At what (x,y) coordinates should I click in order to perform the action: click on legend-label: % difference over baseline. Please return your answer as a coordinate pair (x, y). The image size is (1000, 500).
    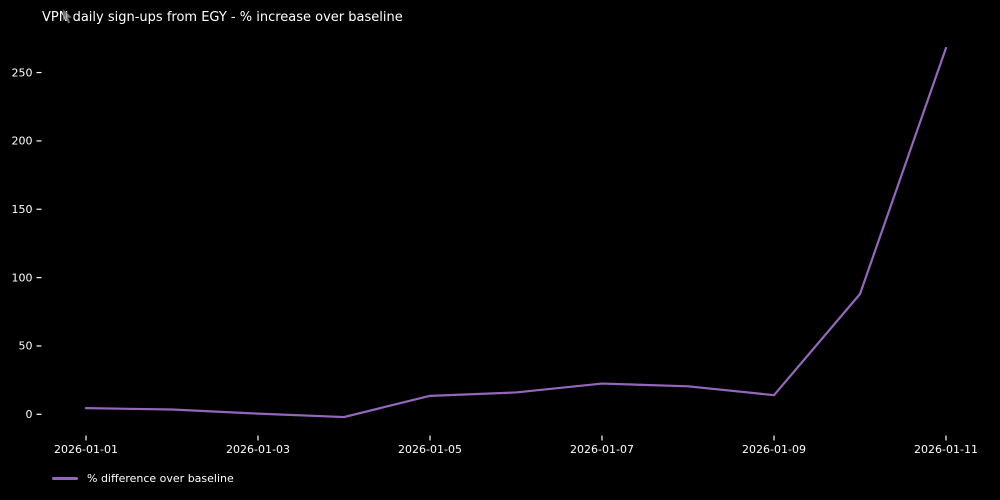
    Looking at the image, I should click on (160, 478).